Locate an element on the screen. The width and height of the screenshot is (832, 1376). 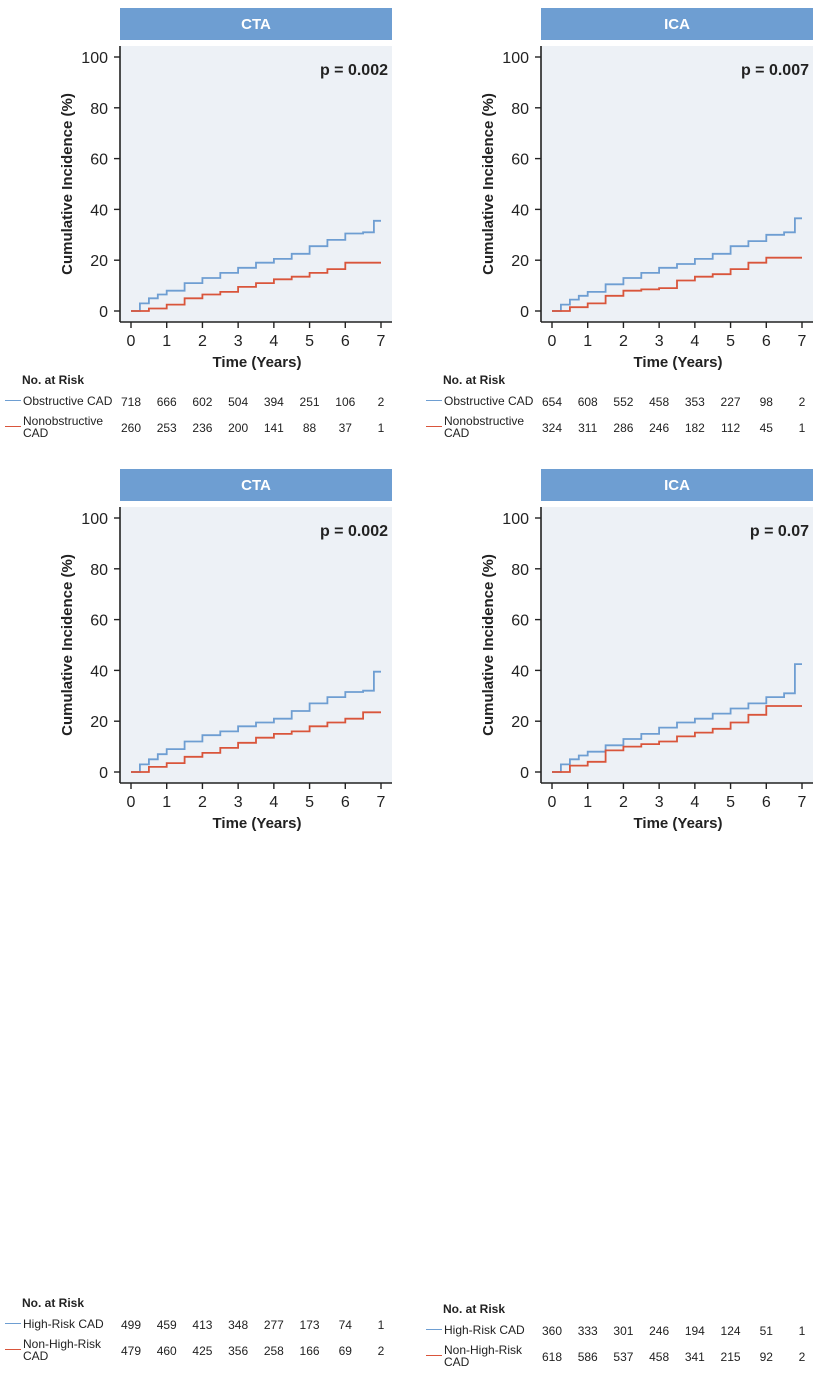
risk-count: 602 is located at coordinates (202, 402).